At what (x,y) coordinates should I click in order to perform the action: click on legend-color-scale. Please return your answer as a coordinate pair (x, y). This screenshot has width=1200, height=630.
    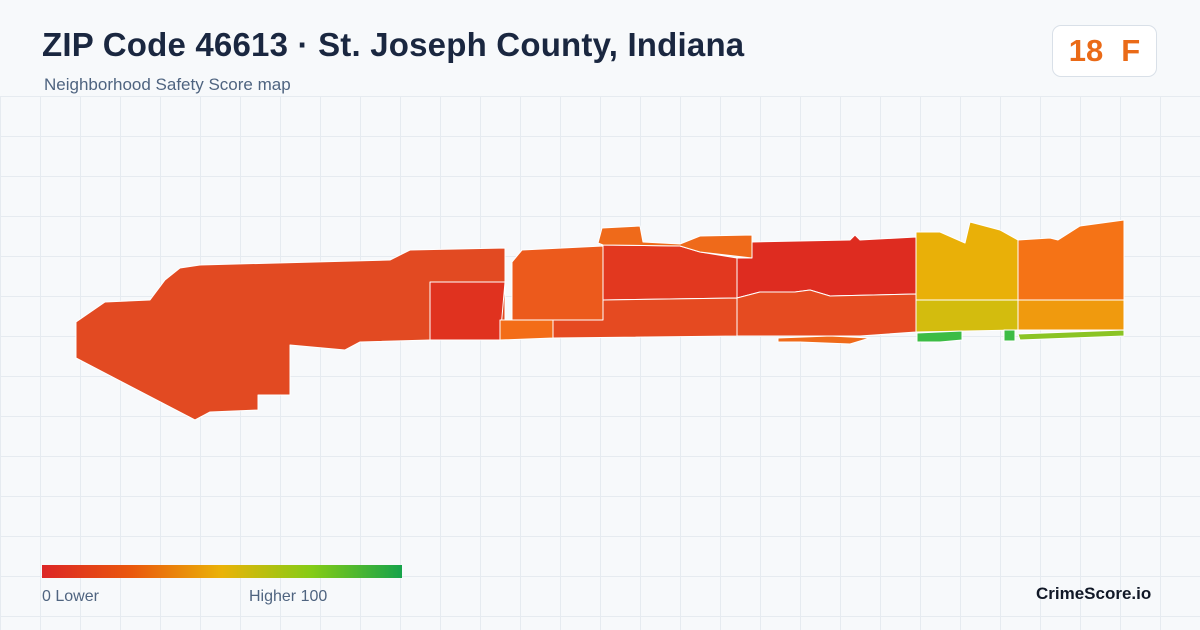
    Looking at the image, I should click on (222, 571).